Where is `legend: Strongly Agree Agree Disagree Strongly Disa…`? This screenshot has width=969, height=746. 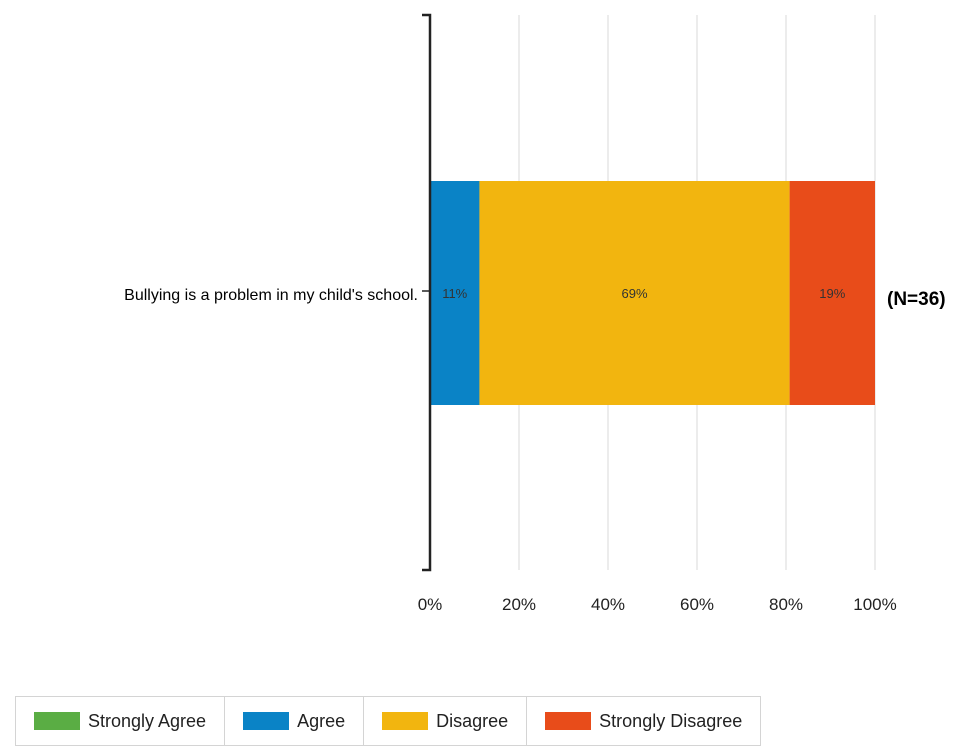
legend: Strongly Agree Agree Disagree Strongly Disa… is located at coordinates (388, 721).